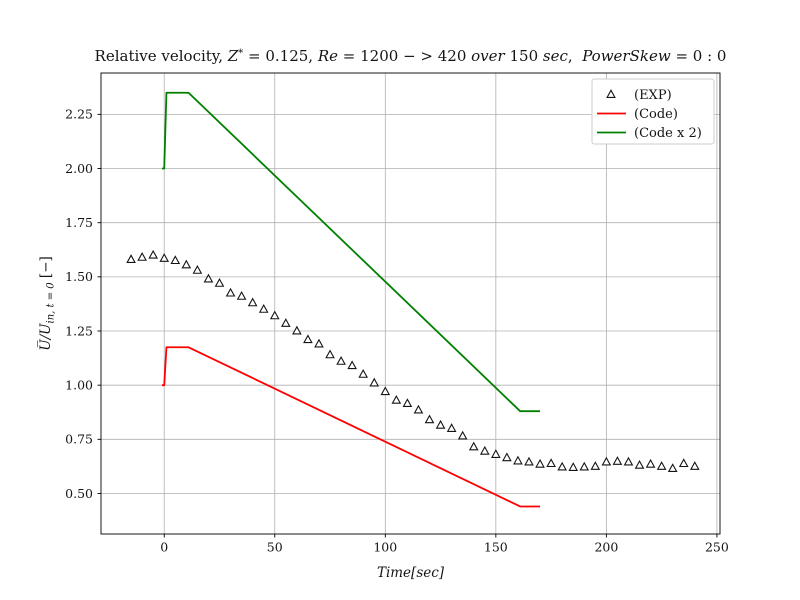 The image size is (800, 600). What do you see at coordinates (79, 222) in the screenshot?
I see `y-tick-label: 1.75` at bounding box center [79, 222].